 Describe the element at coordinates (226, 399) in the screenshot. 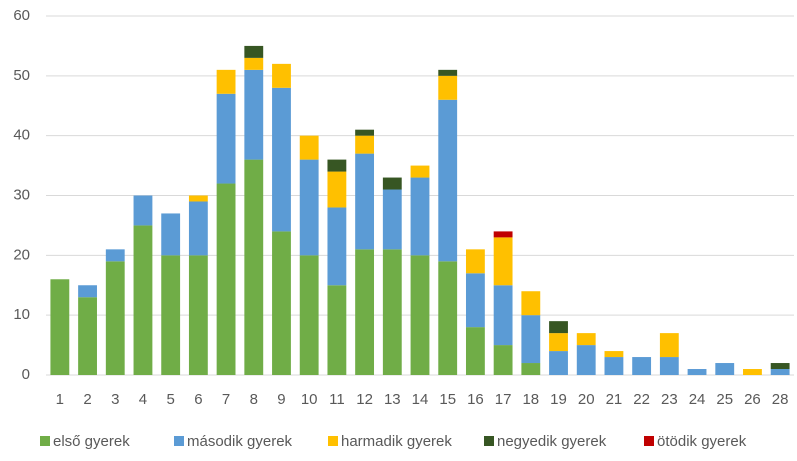

I see `x-tick-label: 7` at that location.